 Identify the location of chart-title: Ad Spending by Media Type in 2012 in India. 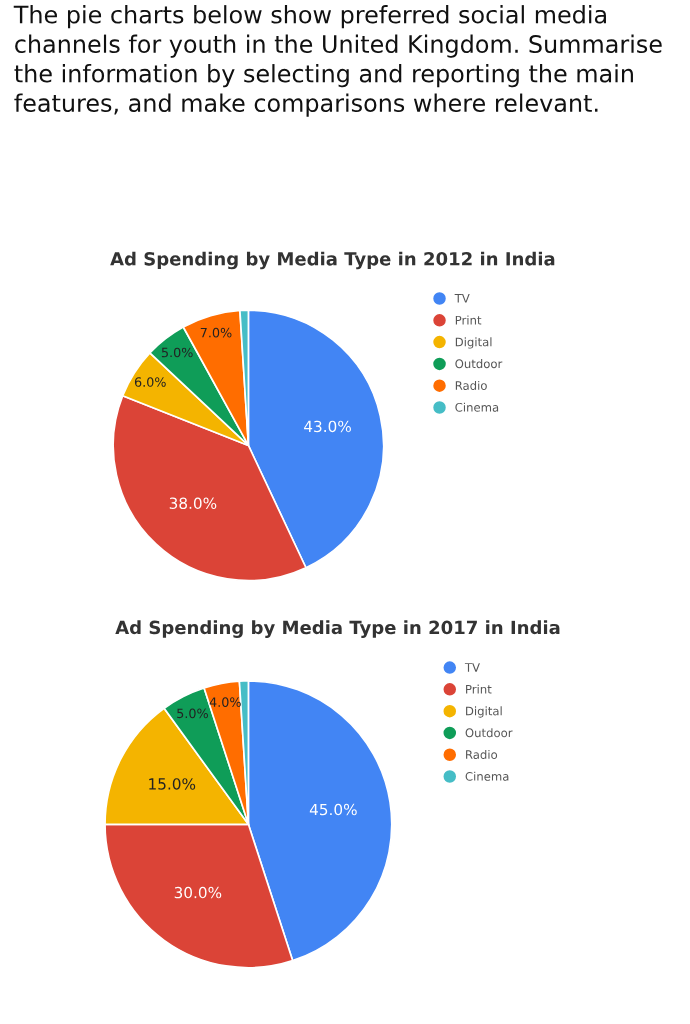
(332, 260).